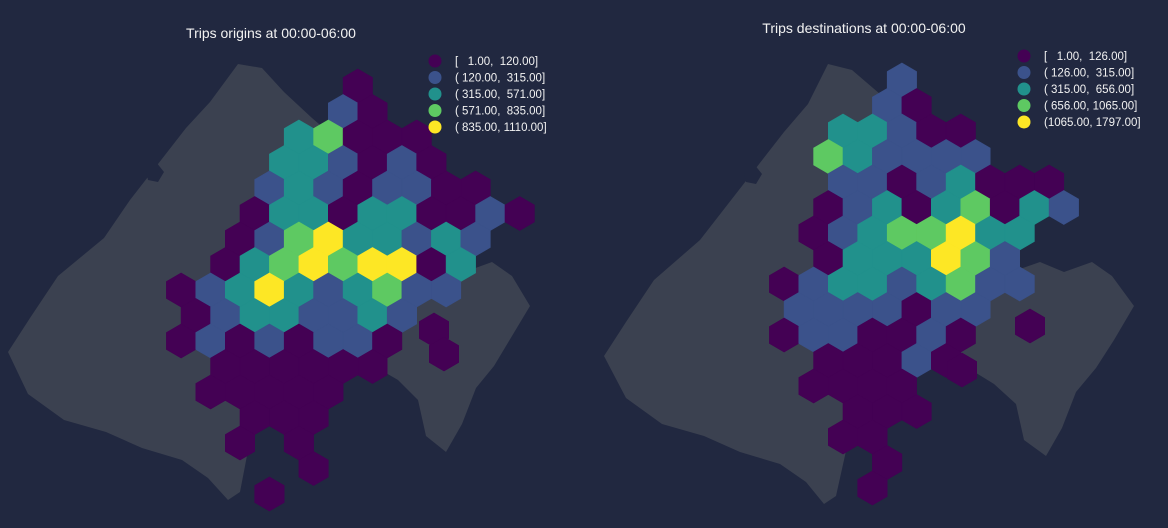 The height and width of the screenshot is (528, 1168). What do you see at coordinates (500, 95) in the screenshot?
I see `legend-label: ( 315.00, 571.00]` at bounding box center [500, 95].